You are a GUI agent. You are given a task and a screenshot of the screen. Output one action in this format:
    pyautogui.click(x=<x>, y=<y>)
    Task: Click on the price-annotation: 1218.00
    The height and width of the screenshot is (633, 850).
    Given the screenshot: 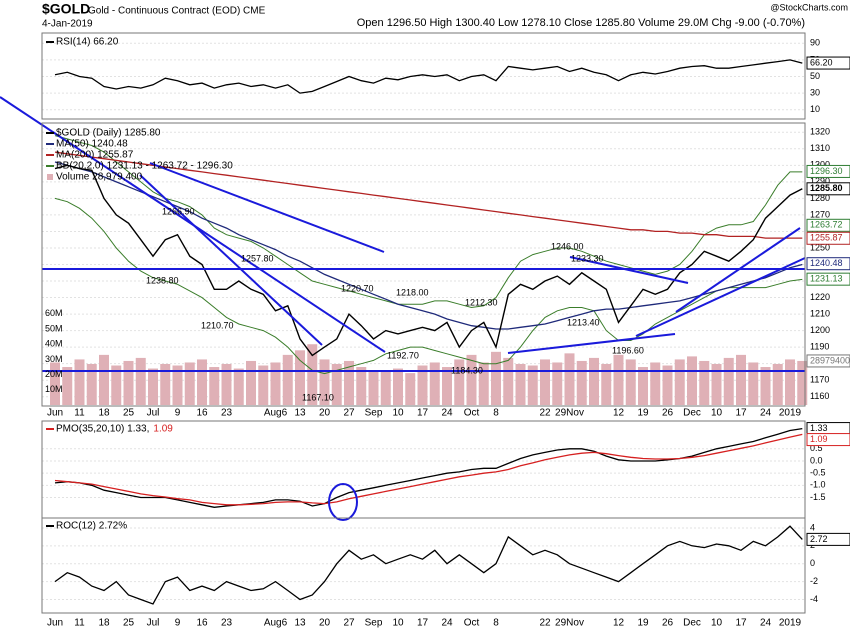 What is the action you would take?
    pyautogui.click(x=412, y=292)
    